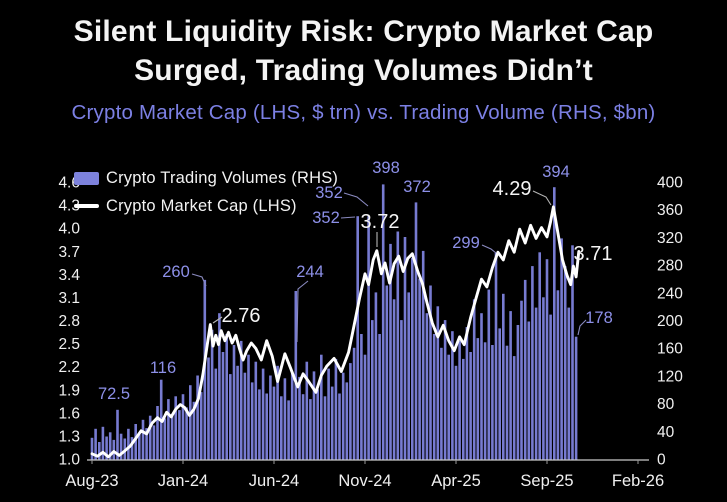 This screenshot has height=502, width=727. Describe the element at coordinates (670, 238) in the screenshot. I see `right-axis-tick-label: 320` at that location.